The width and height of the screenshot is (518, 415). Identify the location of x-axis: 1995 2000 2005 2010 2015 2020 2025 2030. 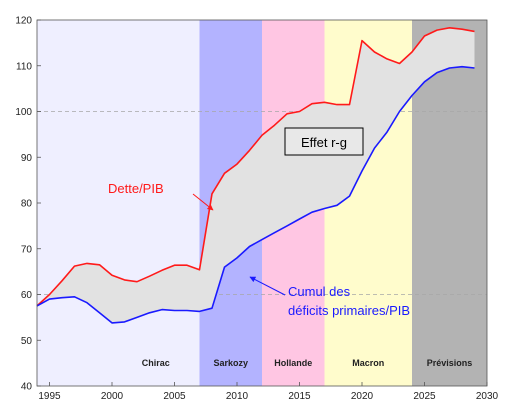
(268, 392).